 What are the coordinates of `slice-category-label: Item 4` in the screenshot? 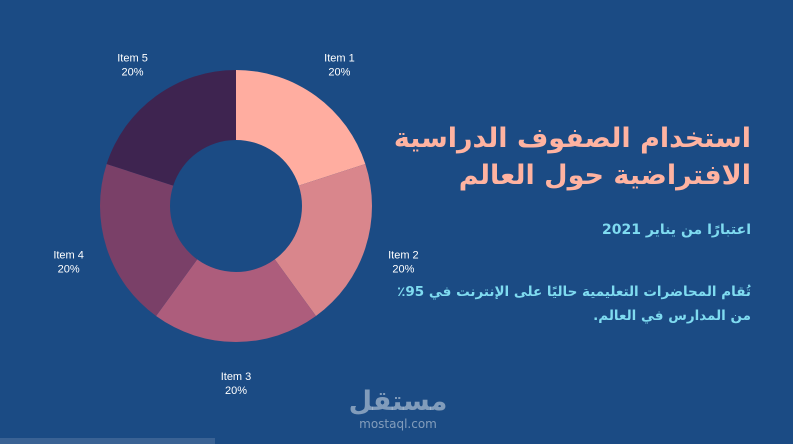 It's located at (68, 255).